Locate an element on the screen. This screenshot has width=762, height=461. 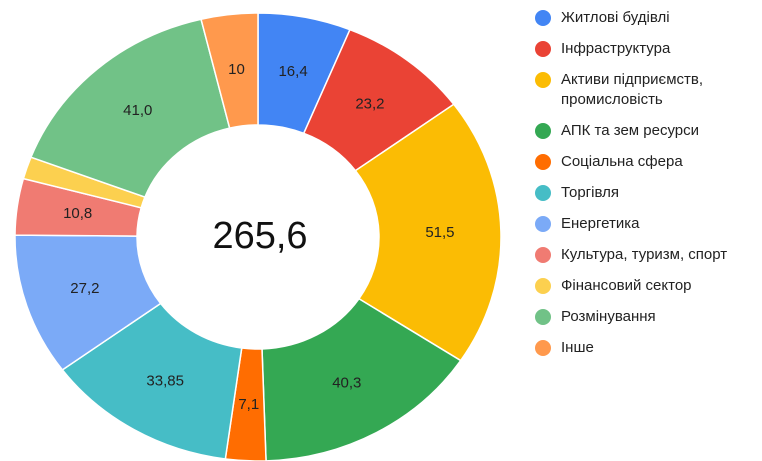
legend-item: Торгівля is located at coordinates (640, 193).